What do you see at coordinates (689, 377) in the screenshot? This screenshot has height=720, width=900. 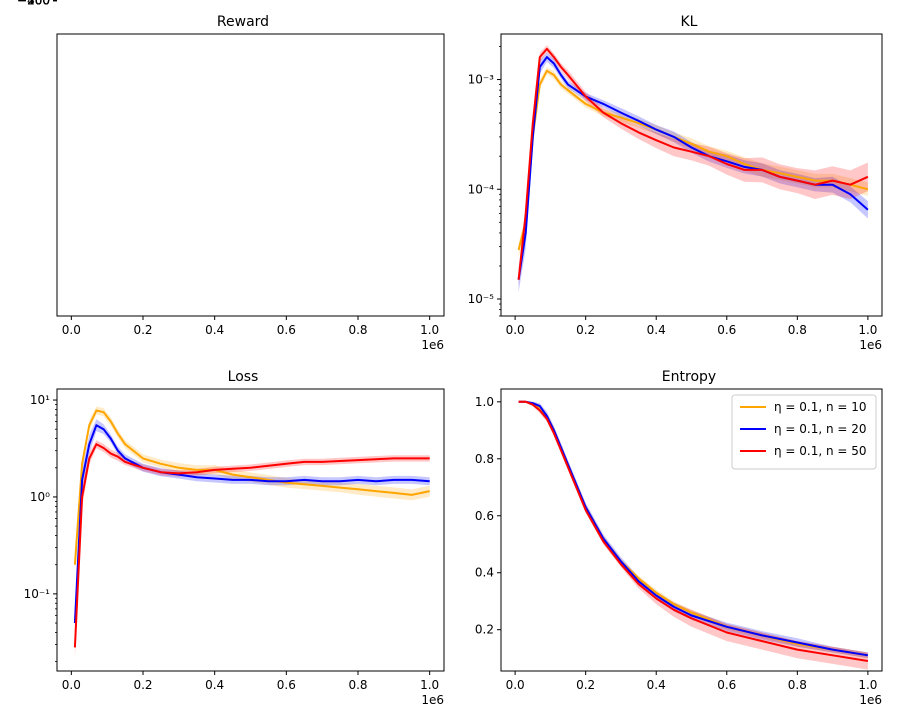 I see `panel-title: Entropy` at bounding box center [689, 377].